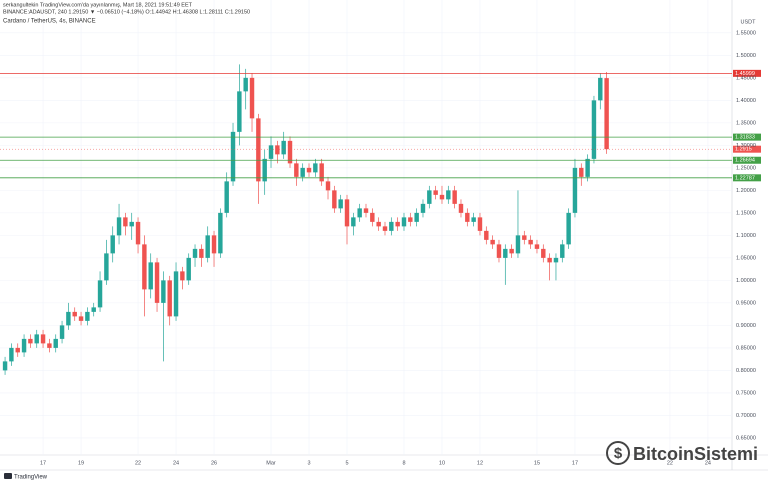 This screenshot has width=768, height=483. Describe the element at coordinates (670, 463) in the screenshot. I see `x-tick-label: 22` at that location.